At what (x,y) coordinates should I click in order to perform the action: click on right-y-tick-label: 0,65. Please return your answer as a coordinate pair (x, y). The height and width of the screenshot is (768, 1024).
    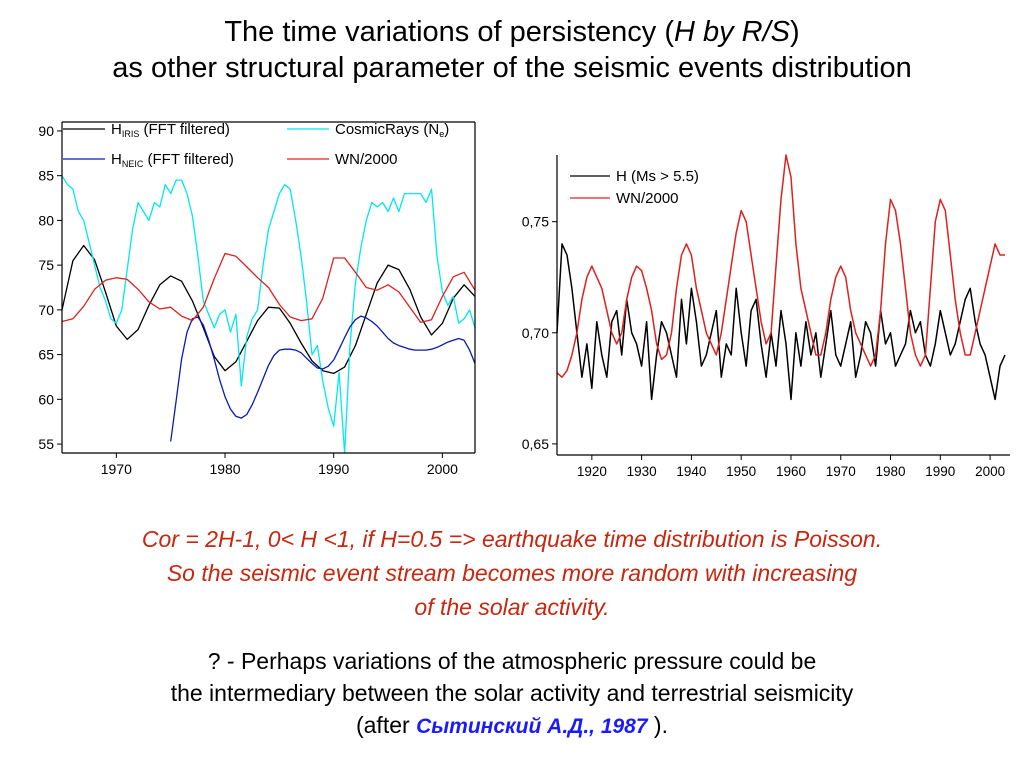
    Looking at the image, I should click on (535, 444).